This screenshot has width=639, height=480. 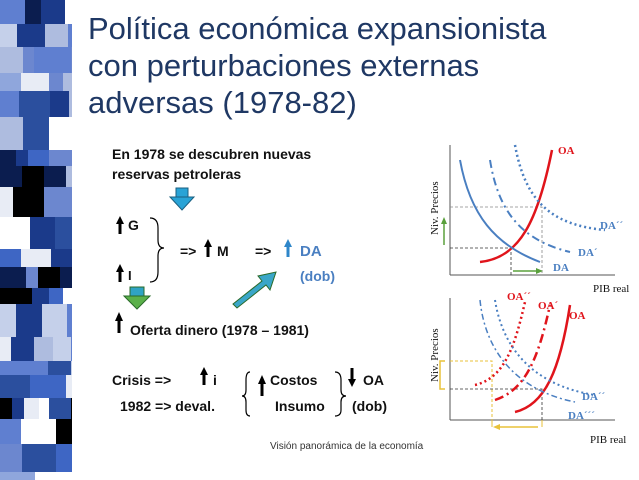 What do you see at coordinates (523, 353) in the screenshot?
I see `oa1-curve` at bounding box center [523, 353].